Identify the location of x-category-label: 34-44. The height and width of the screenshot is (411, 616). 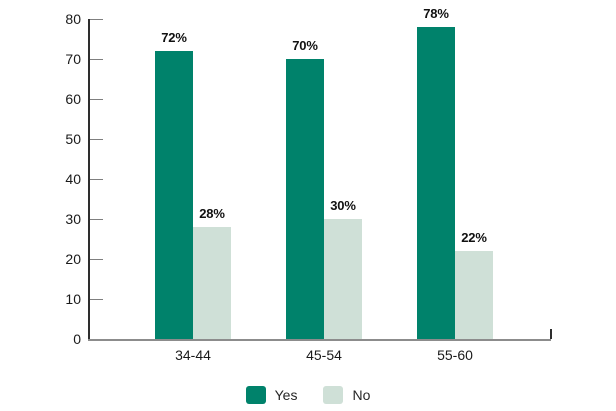
(193, 355).